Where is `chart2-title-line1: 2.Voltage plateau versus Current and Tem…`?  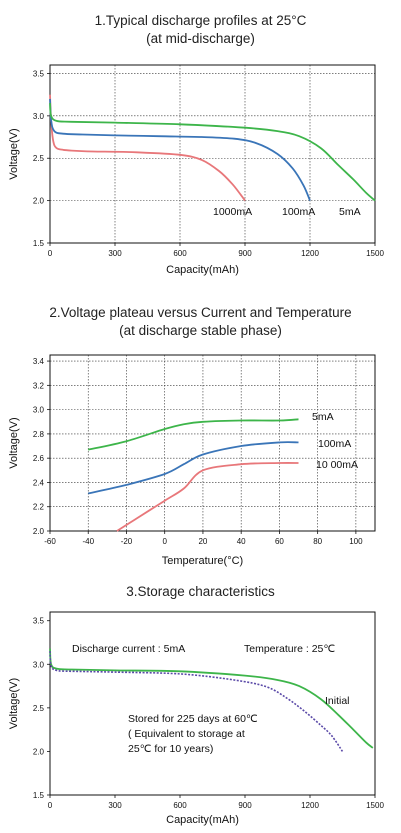 chart2-title-line1: 2.Voltage plateau versus Current and Tem… is located at coordinates (200, 312).